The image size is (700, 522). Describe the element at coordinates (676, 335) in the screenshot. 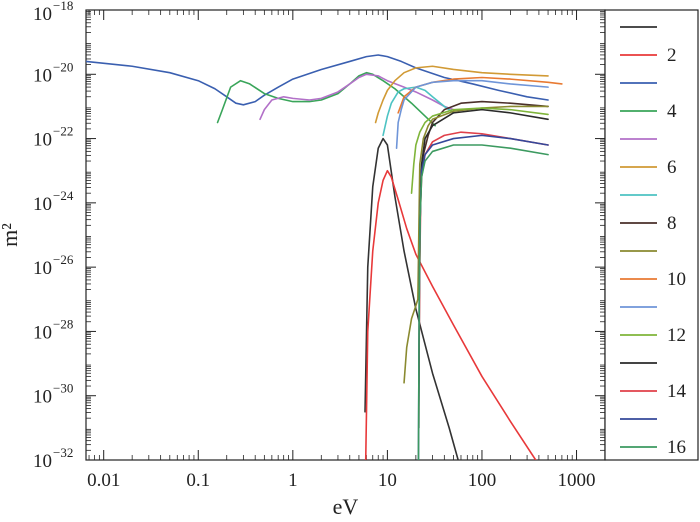

I see `legend-label-12: 12` at that location.